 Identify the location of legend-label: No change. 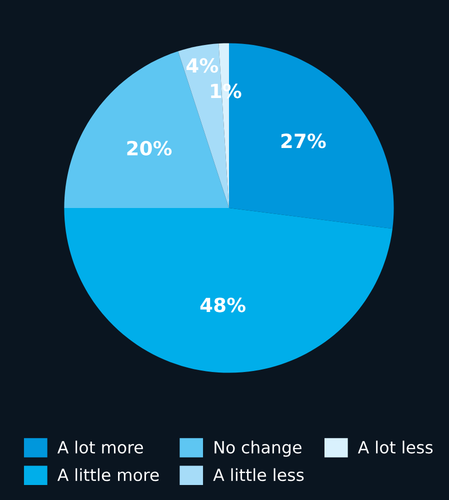
(258, 448).